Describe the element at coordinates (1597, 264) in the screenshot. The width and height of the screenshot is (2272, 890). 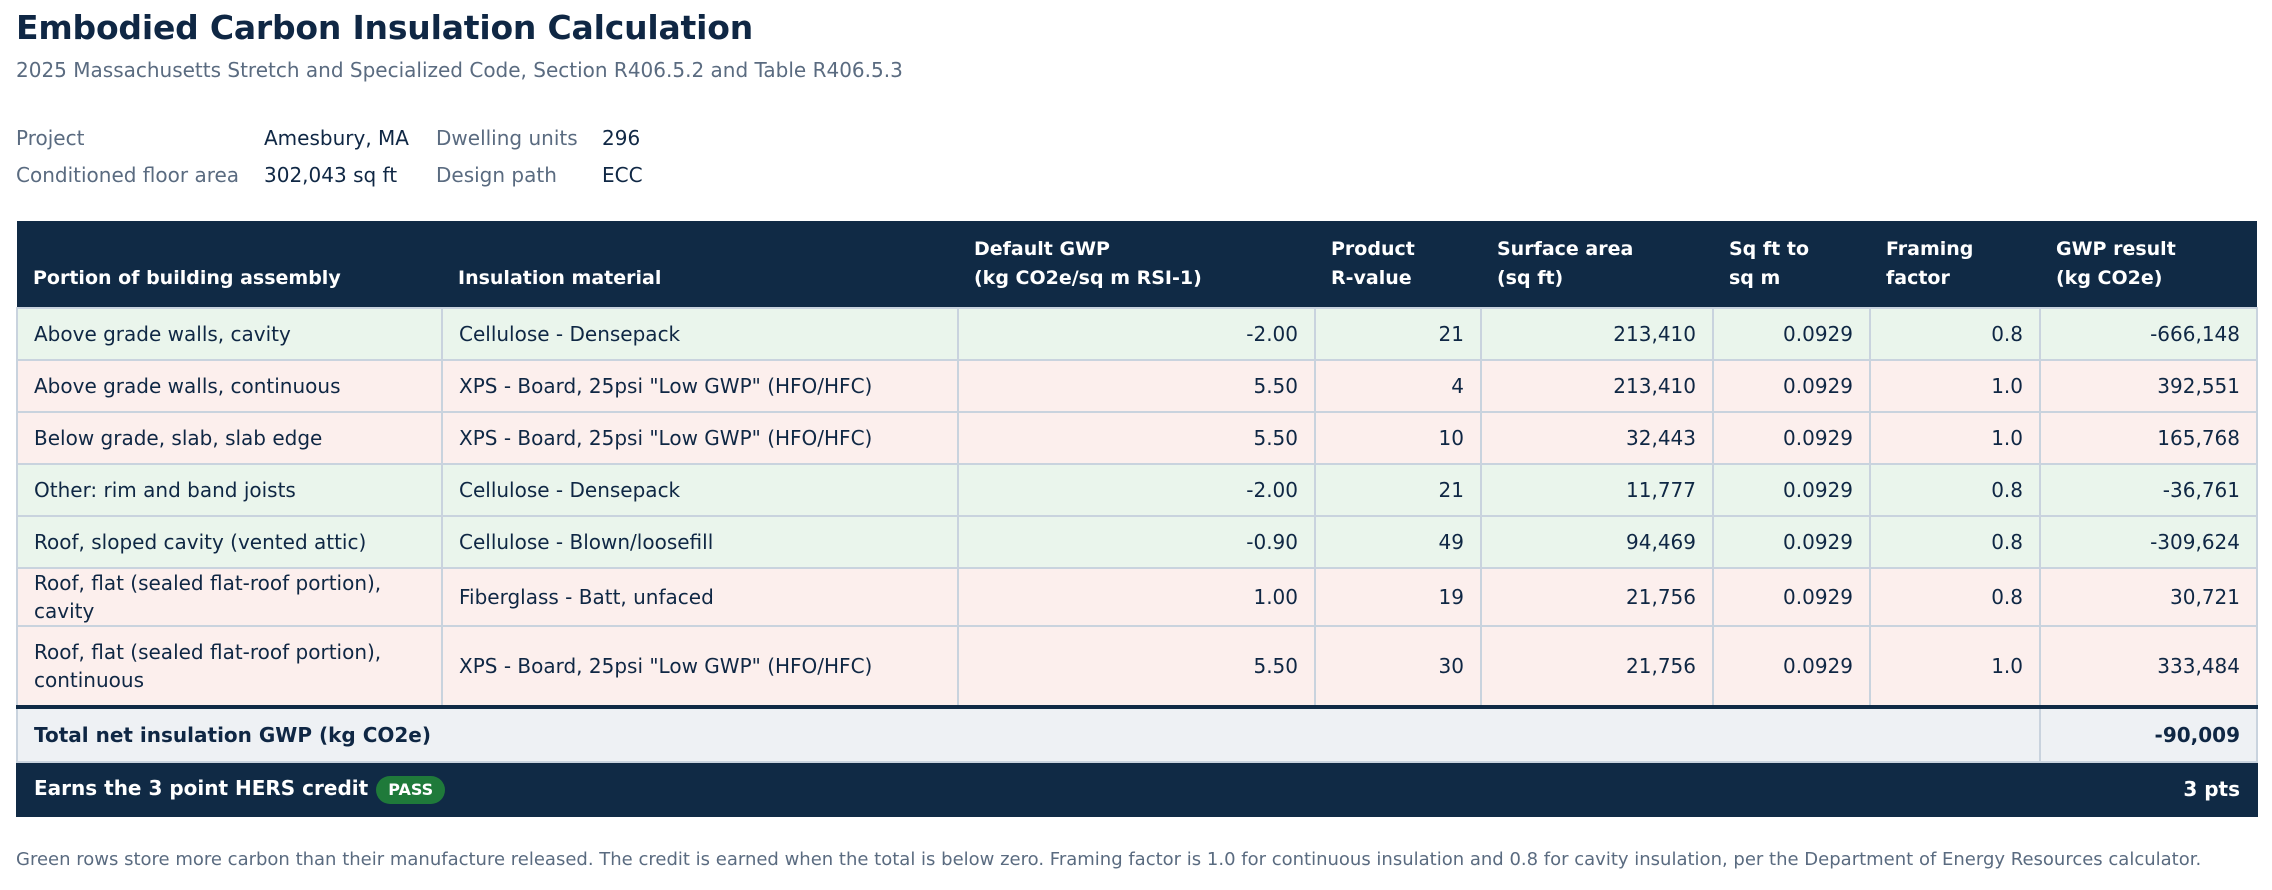
I see `col-header-area: Surface area (sq ft)` at that location.